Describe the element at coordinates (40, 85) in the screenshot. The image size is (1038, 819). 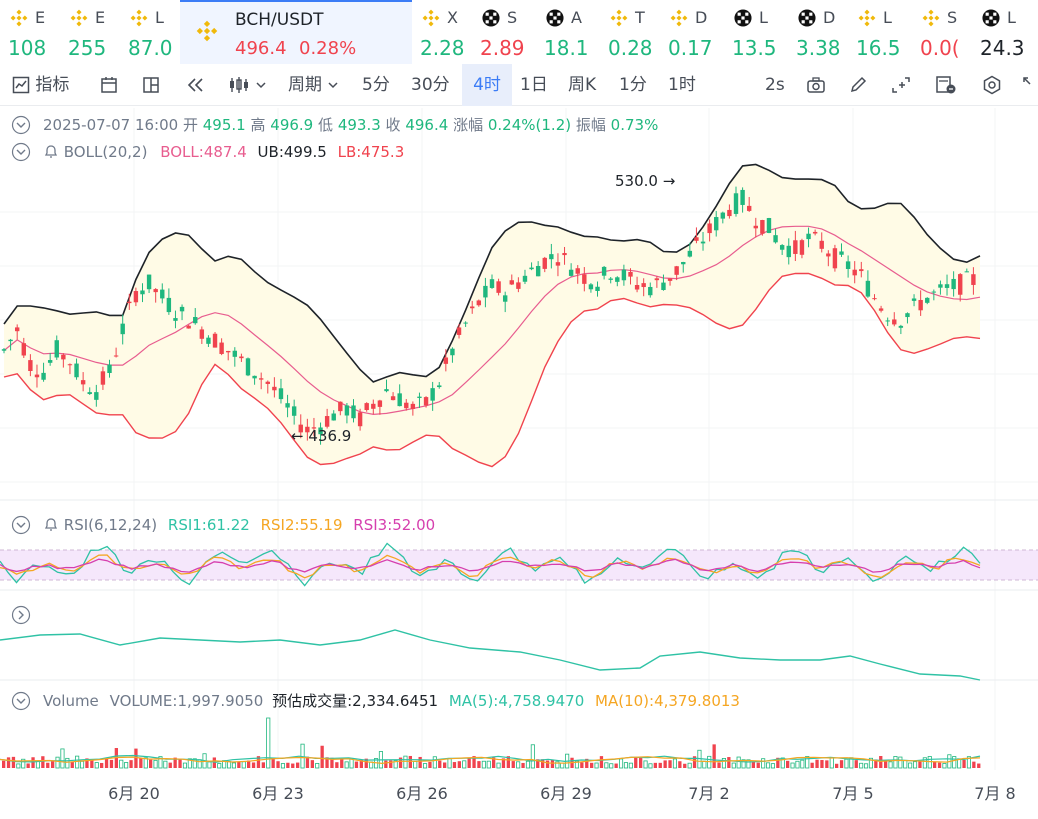
I see `indicators-button: 指标` at that location.